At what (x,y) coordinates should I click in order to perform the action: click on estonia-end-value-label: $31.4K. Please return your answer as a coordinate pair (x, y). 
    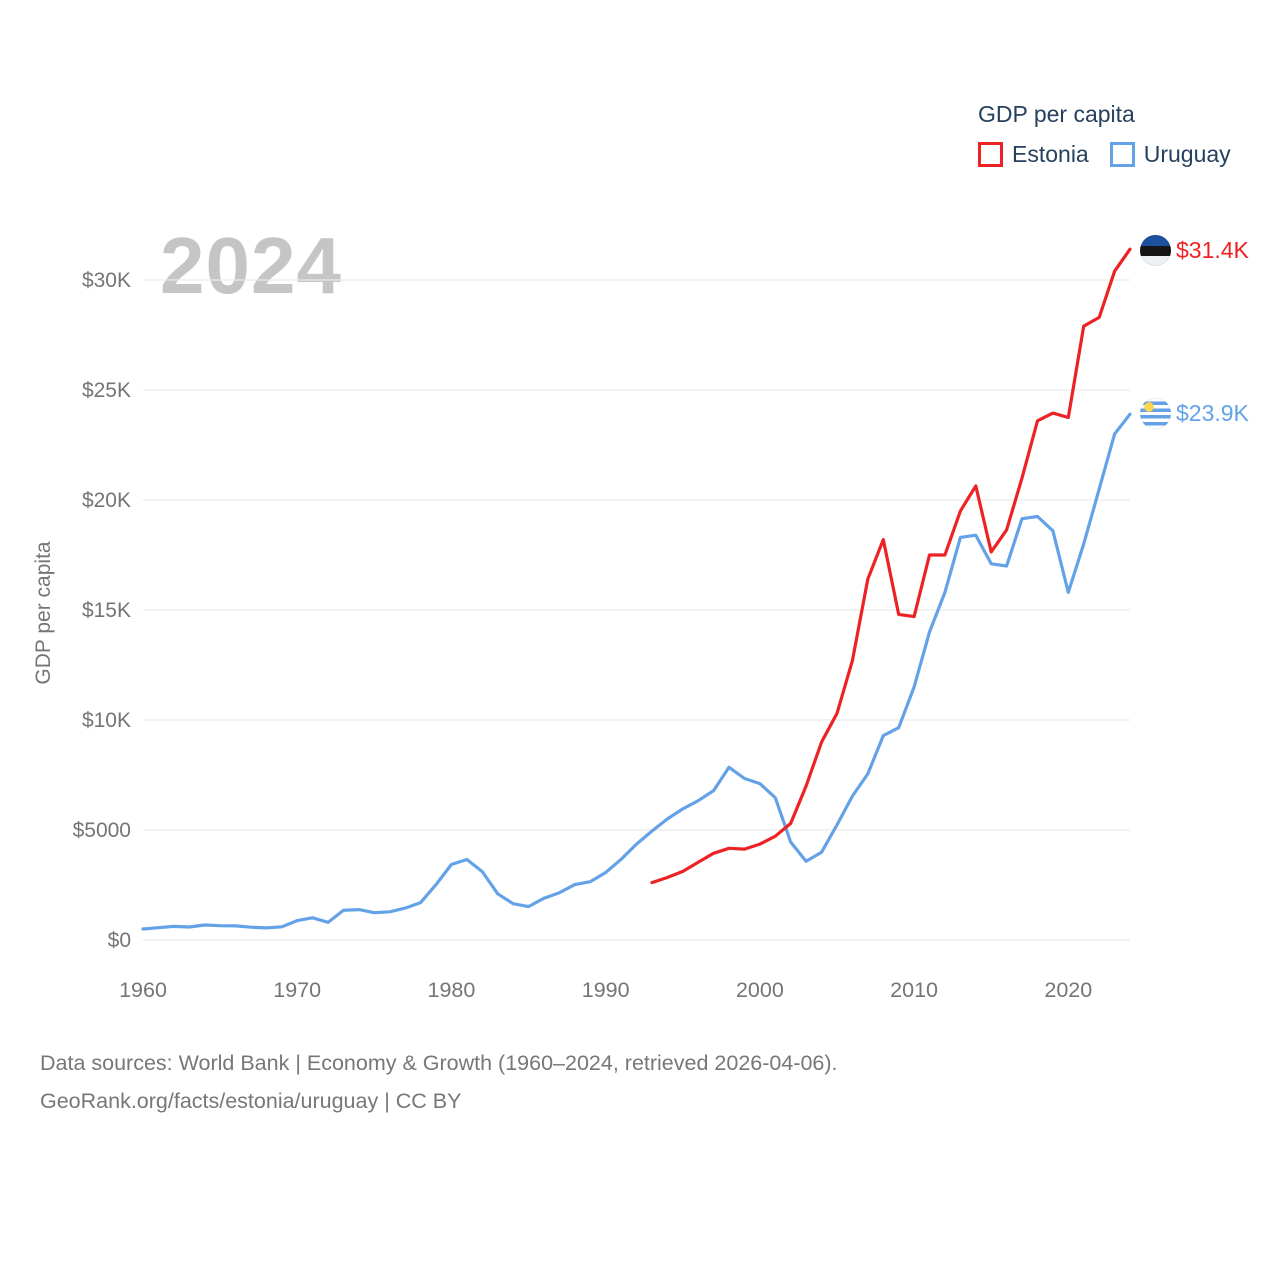
    Looking at the image, I should click on (1212, 250).